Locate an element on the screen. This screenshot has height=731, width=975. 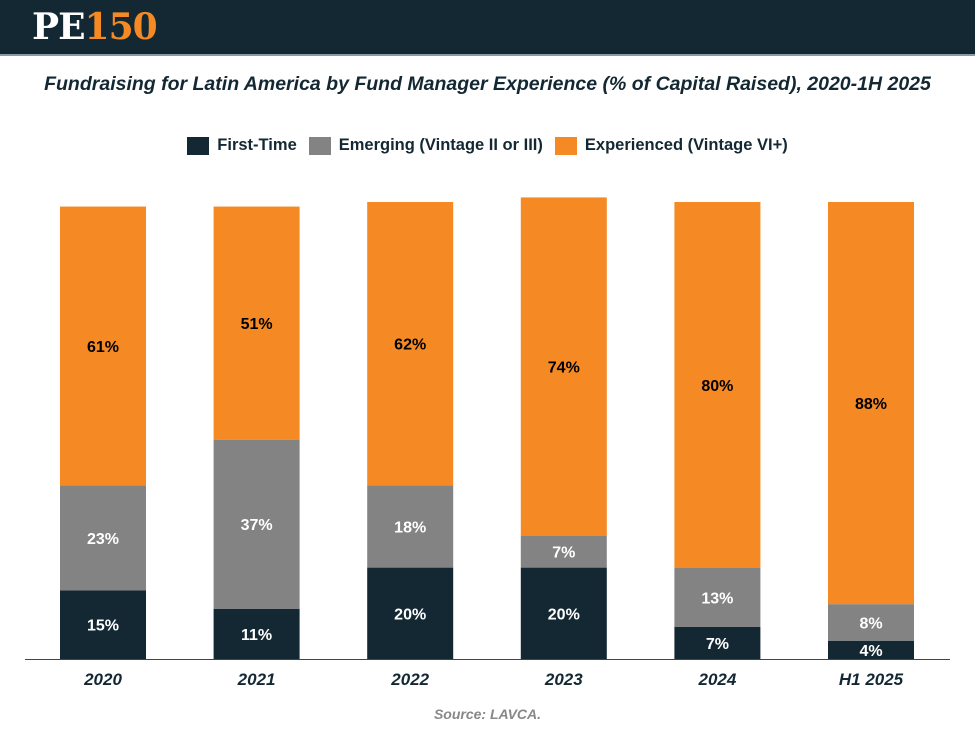
data-label: 13% is located at coordinates (717, 598).